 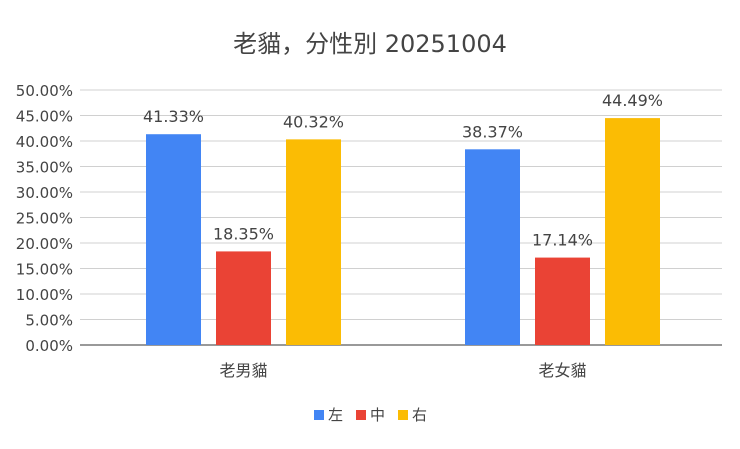 What do you see at coordinates (562, 370) in the screenshot?
I see `x-tick-label: 老女貓` at bounding box center [562, 370].